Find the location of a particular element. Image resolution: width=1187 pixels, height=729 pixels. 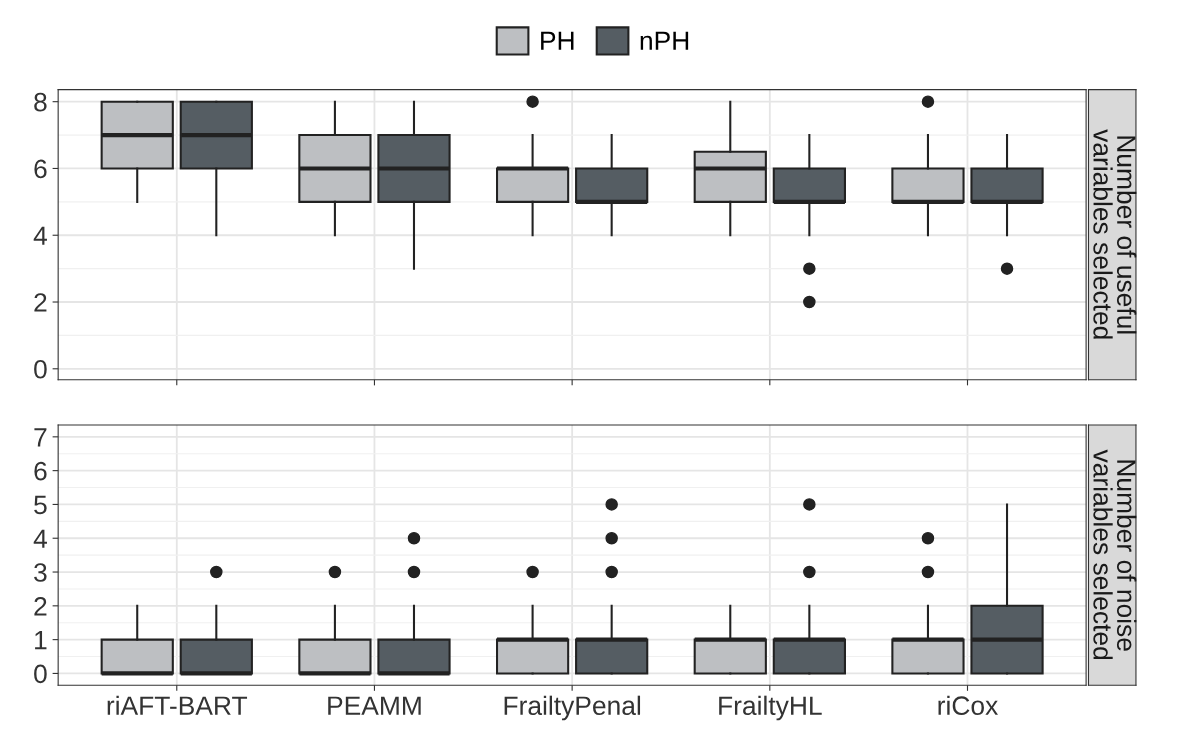

y-tick-label: 1 is located at coordinates (41, 640).